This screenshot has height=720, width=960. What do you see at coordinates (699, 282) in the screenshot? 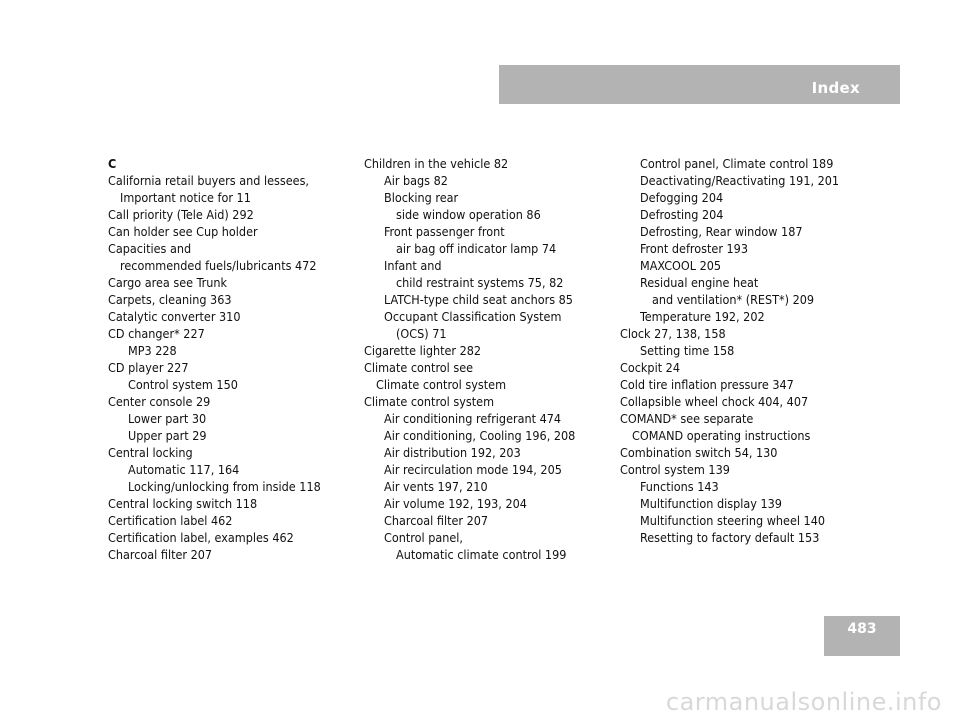
I see `index-entry: Residual engine heat` at bounding box center [699, 282].